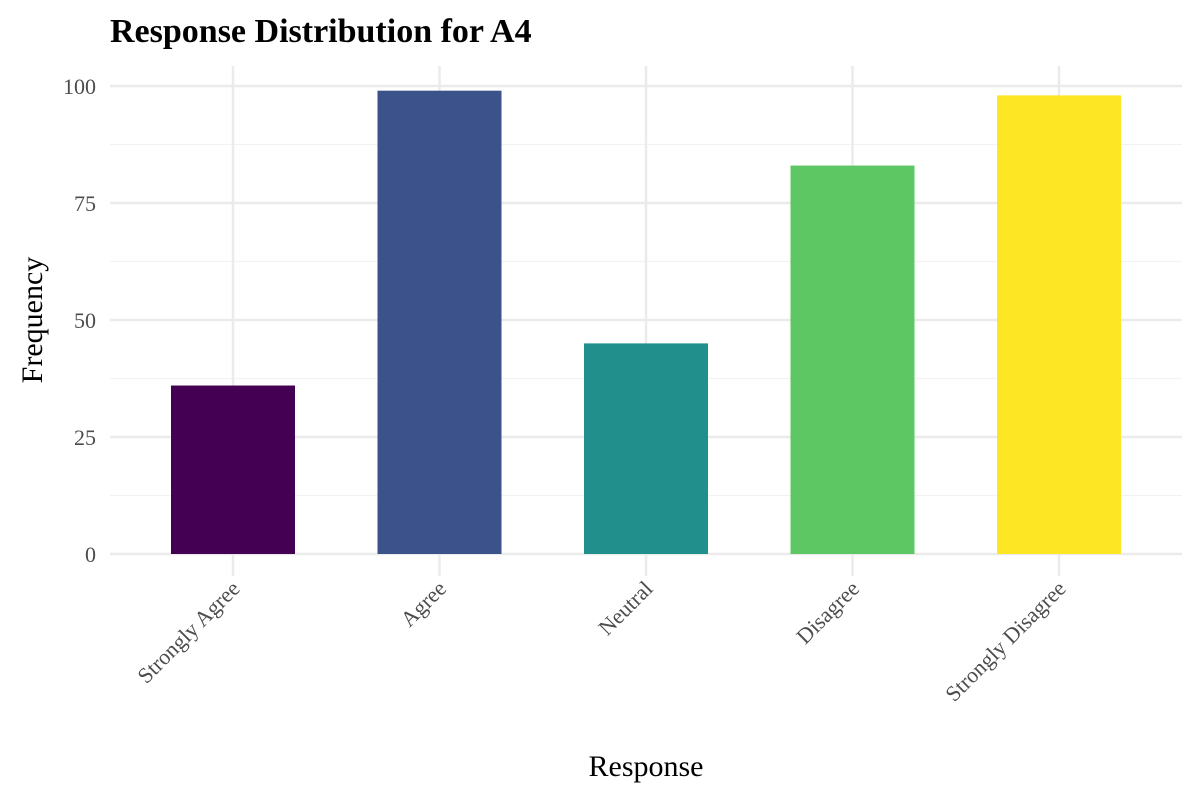  I want to click on x-axis-title: Response, so click(646, 766).